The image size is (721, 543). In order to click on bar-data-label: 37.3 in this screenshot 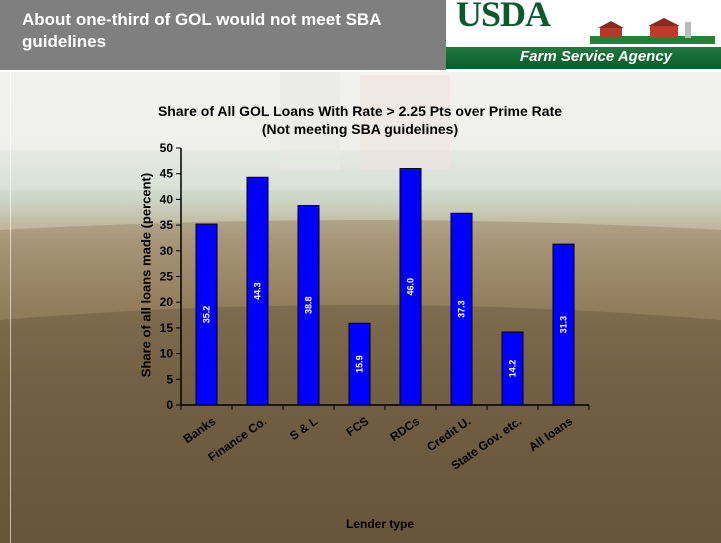, I will do `click(462, 309)`.